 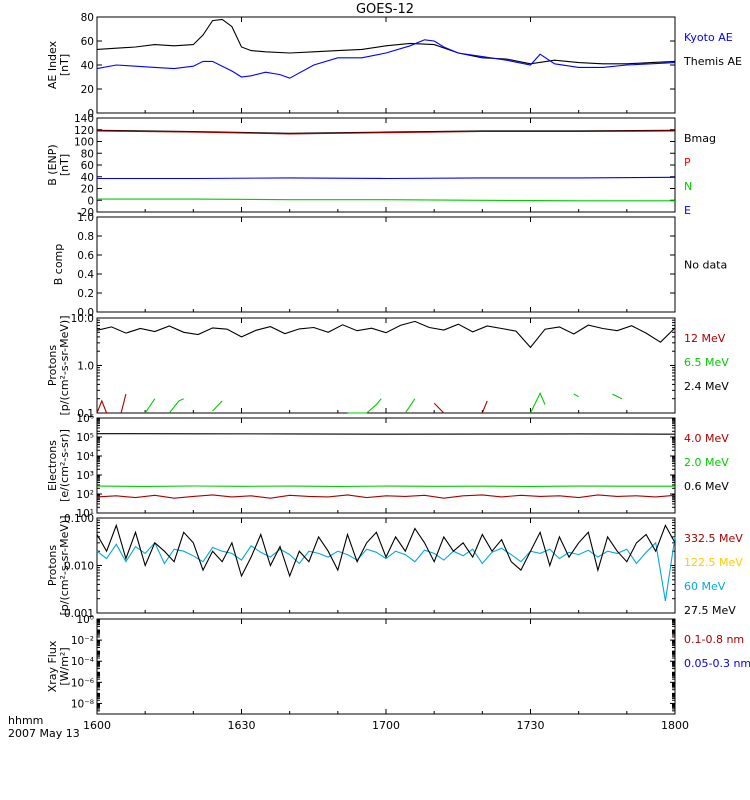 What do you see at coordinates (705, 586) in the screenshot?
I see `legend-entry: 60 MeV` at bounding box center [705, 586].